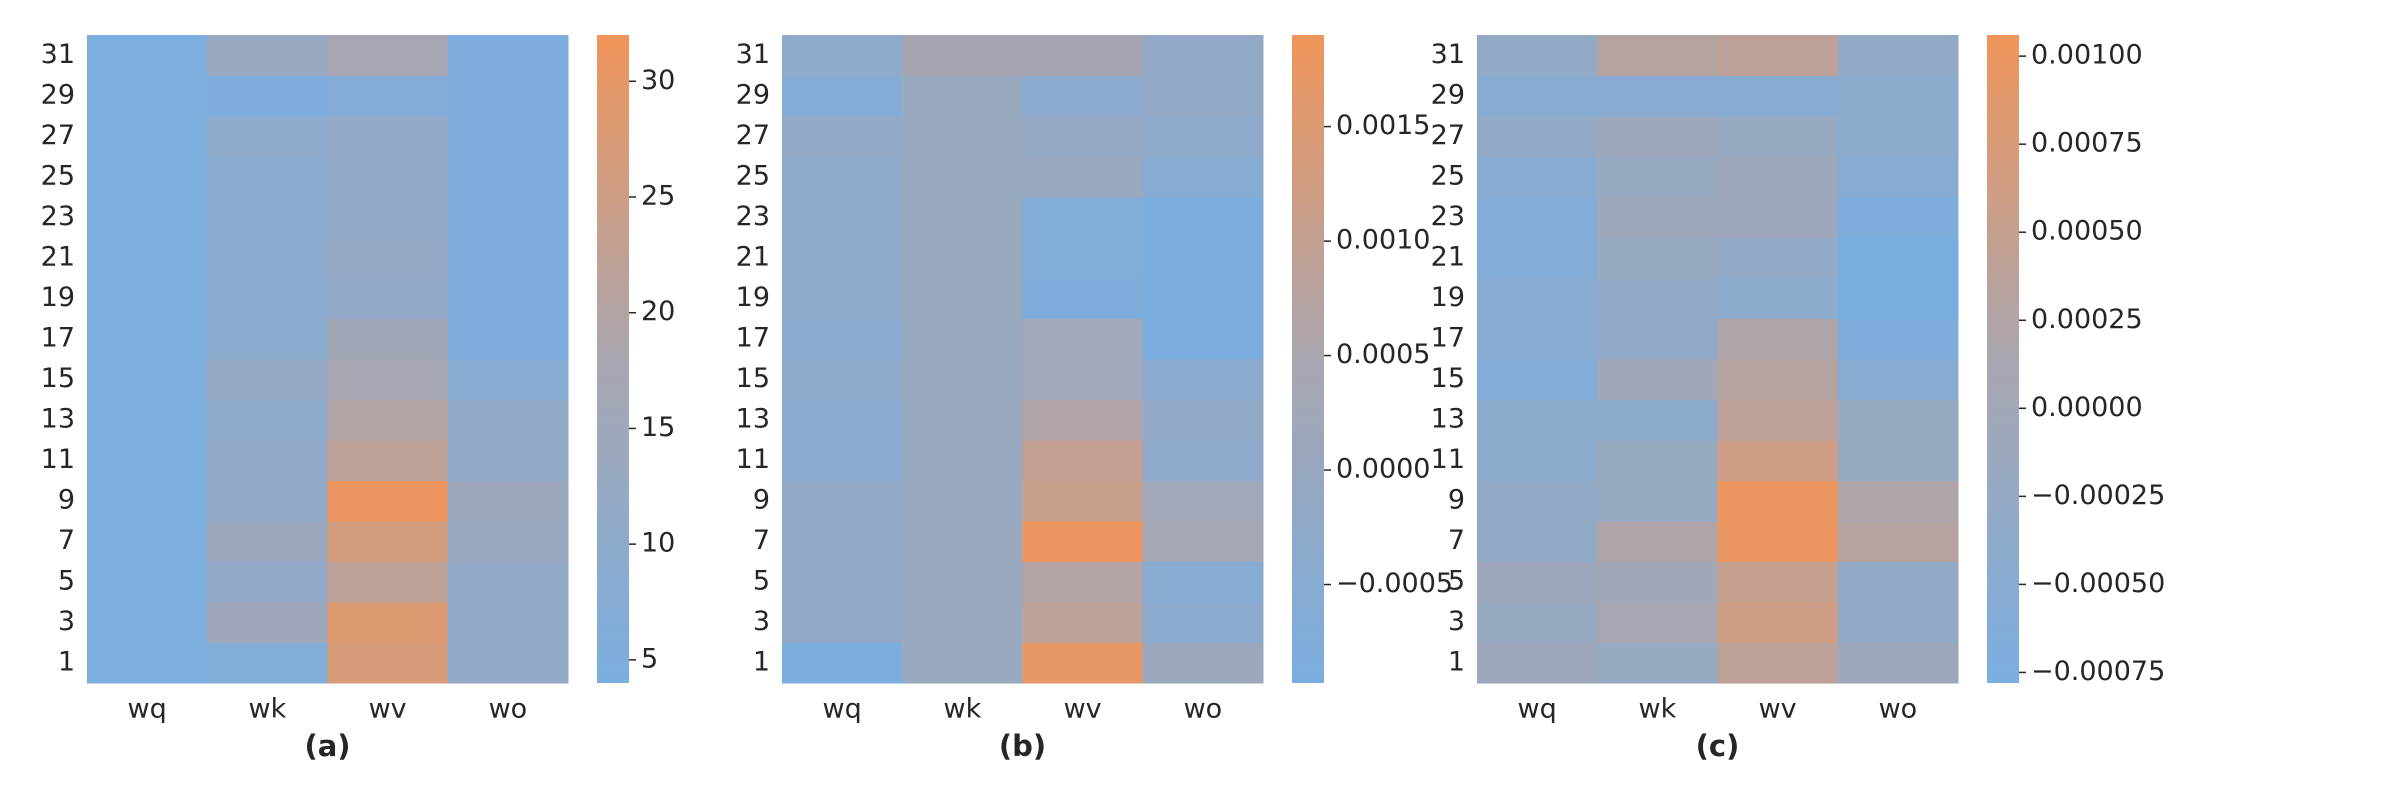  Describe the element at coordinates (1383, 354) in the screenshot. I see `colorbar-tick-label: 0.0005` at that location.